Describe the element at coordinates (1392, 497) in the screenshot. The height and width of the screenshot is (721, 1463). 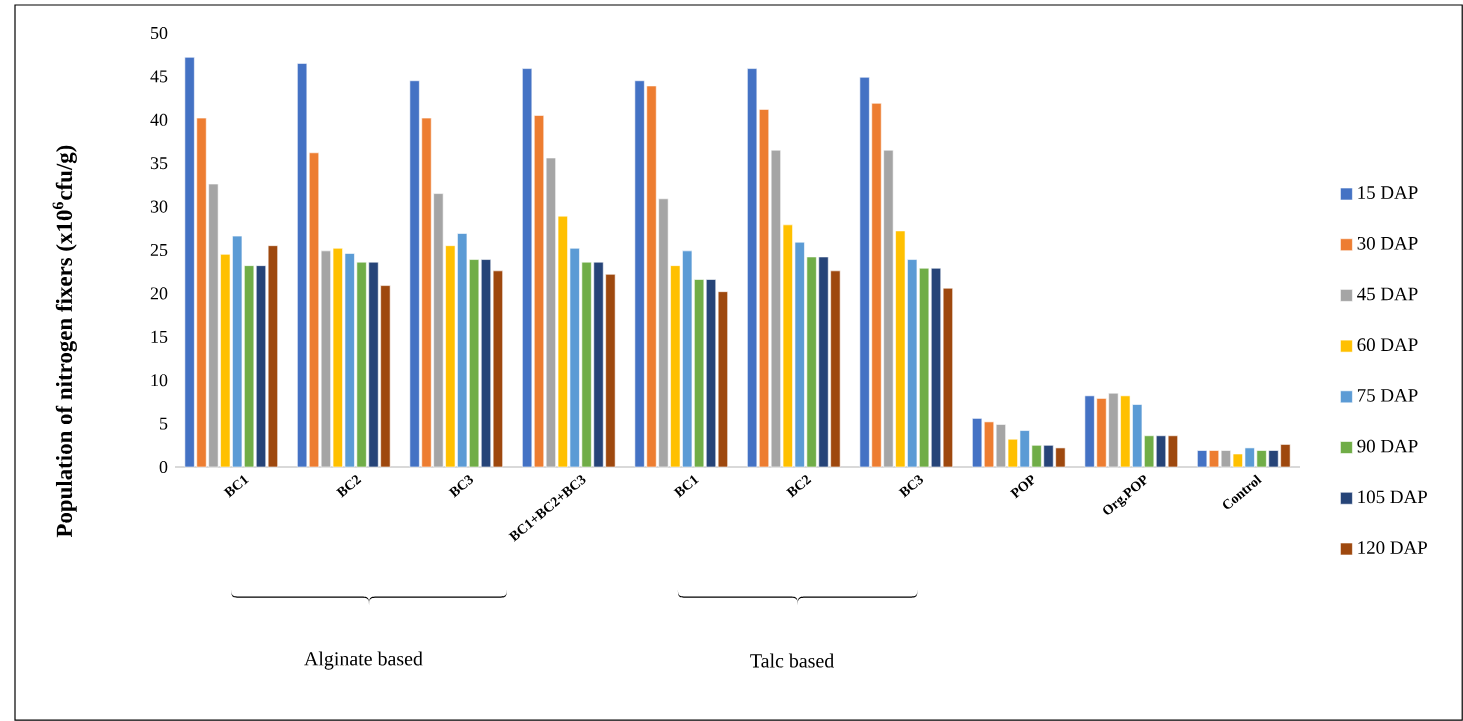
I see `legend-label: 105 DAP` at that location.